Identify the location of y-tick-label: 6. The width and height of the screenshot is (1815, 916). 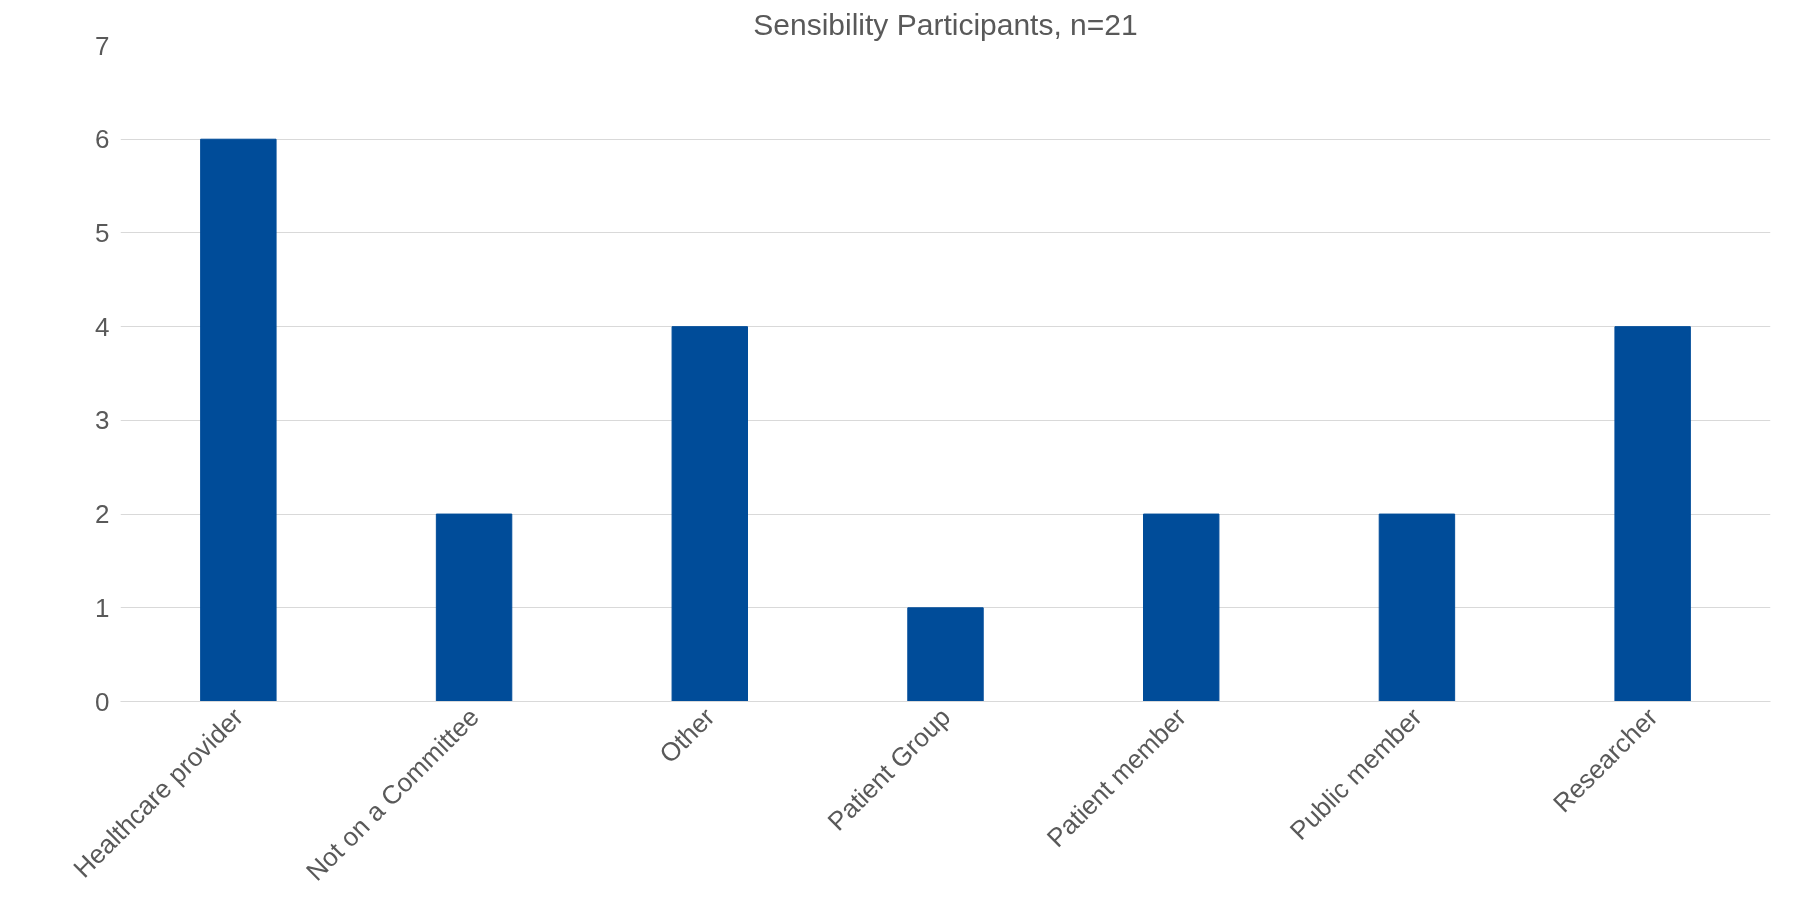
(102, 139).